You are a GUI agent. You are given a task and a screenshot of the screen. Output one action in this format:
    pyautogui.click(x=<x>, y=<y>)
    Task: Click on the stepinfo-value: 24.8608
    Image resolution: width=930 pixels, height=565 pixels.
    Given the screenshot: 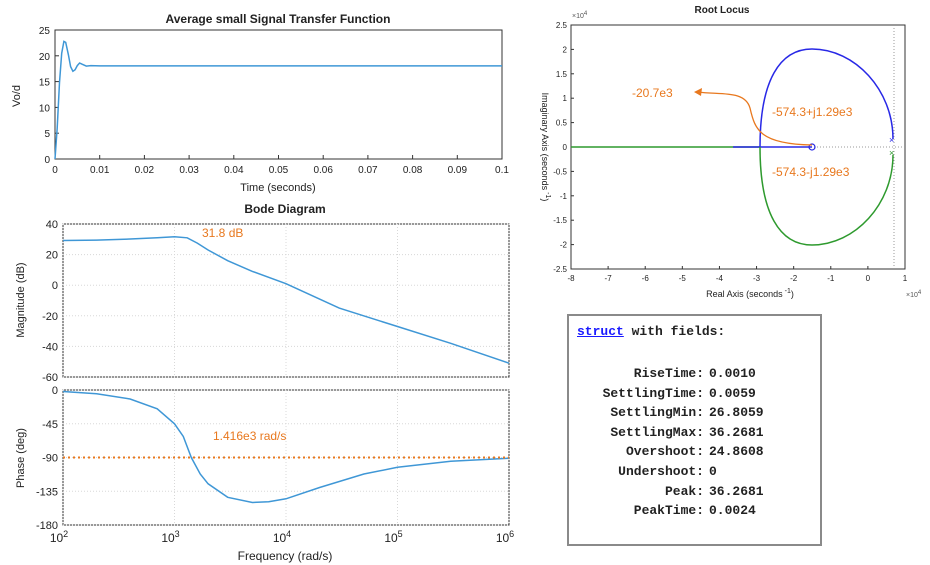 What is the action you would take?
    pyautogui.click(x=736, y=452)
    